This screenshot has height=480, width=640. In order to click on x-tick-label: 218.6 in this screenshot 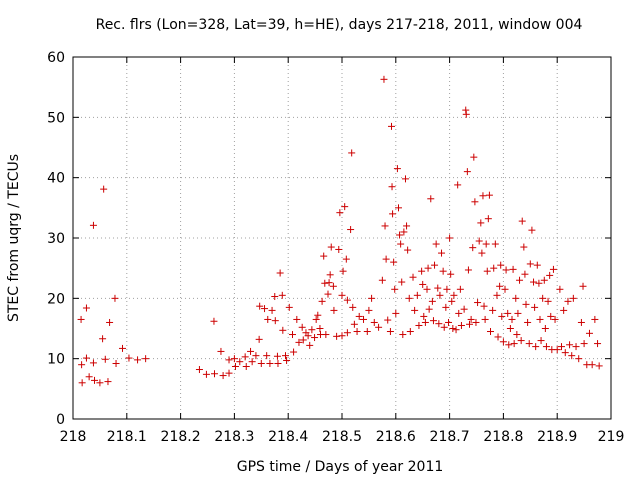, I will do `click(396, 437)`.